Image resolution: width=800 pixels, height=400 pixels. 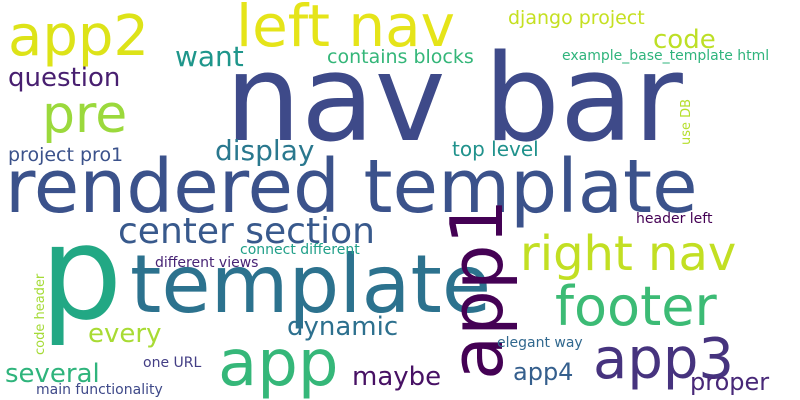 What do you see at coordinates (628, 254) in the screenshot?
I see `word-right-nav: right nav` at bounding box center [628, 254].